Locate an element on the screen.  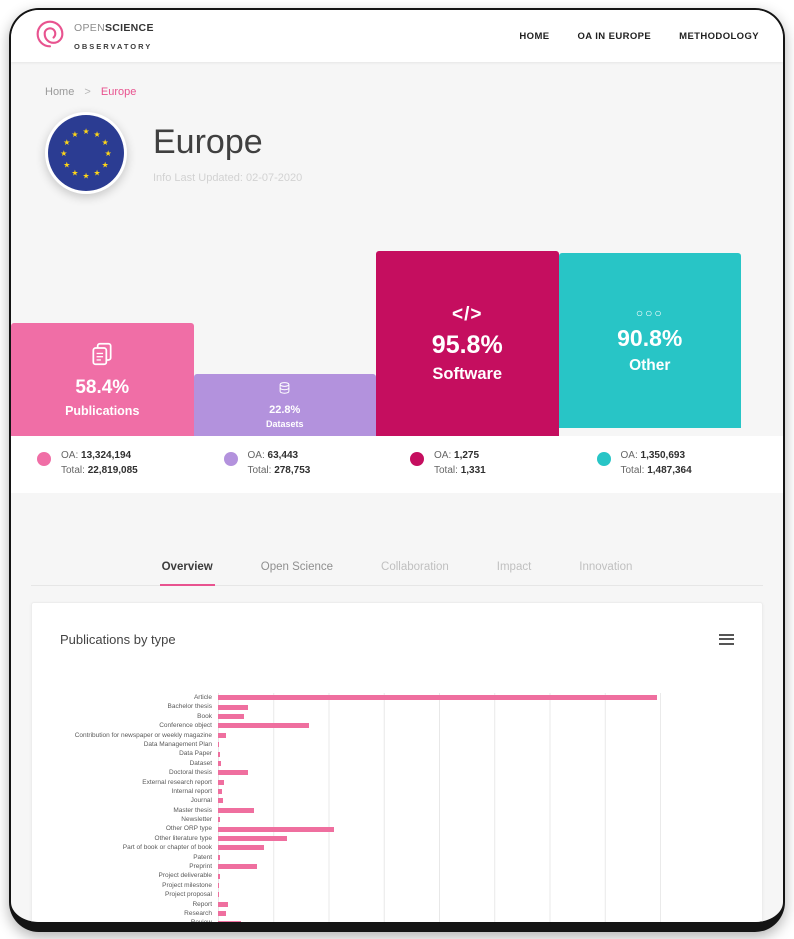
breadcrumb-home-link: Home is located at coordinates (60, 92).